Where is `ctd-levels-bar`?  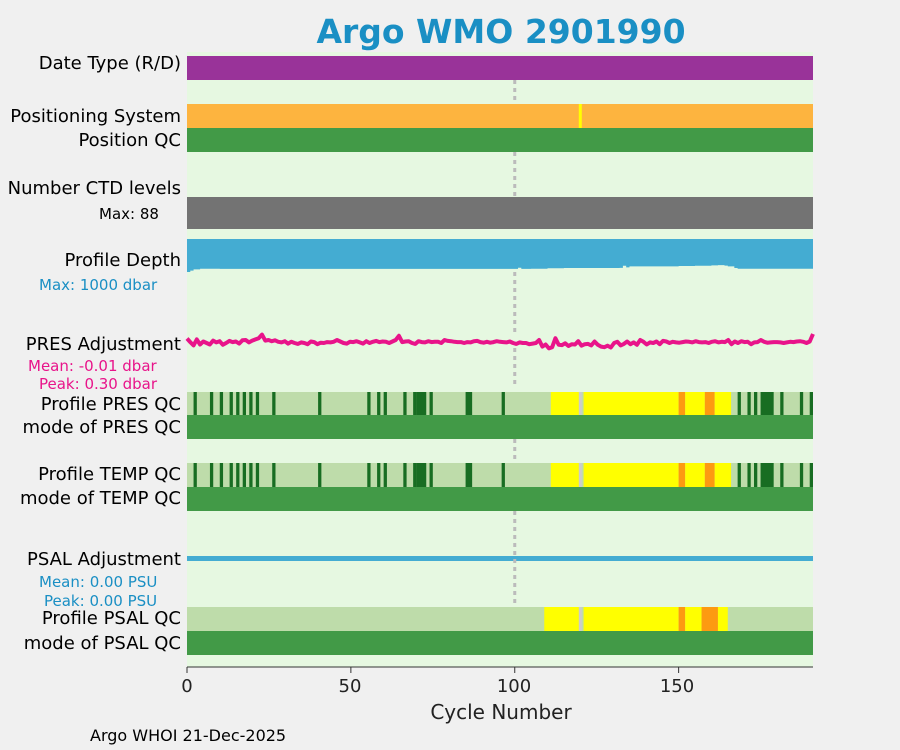
ctd-levels-bar is located at coordinates (500, 213).